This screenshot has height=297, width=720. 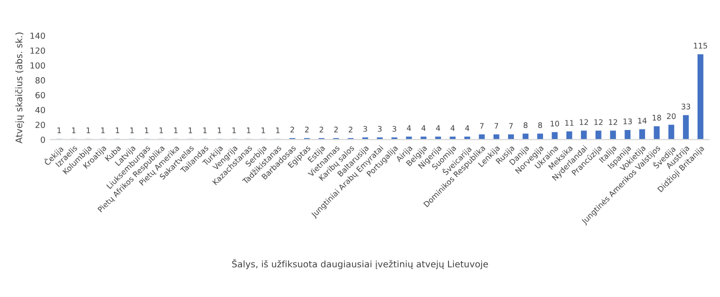 What do you see at coordinates (40, 95) in the screenshot?
I see `y-tick-label: 60` at bounding box center [40, 95].